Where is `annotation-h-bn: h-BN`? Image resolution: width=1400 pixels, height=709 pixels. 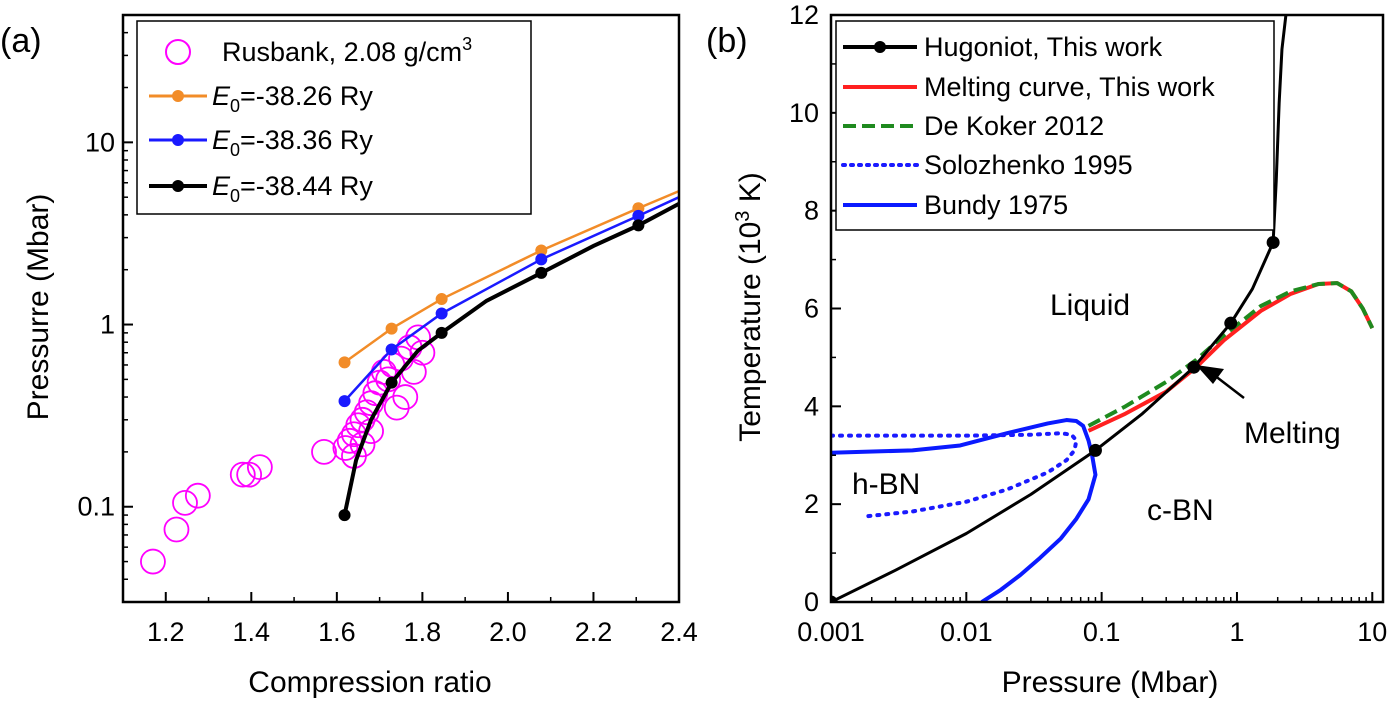 annotation-h-bn: h-BN is located at coordinates (886, 484).